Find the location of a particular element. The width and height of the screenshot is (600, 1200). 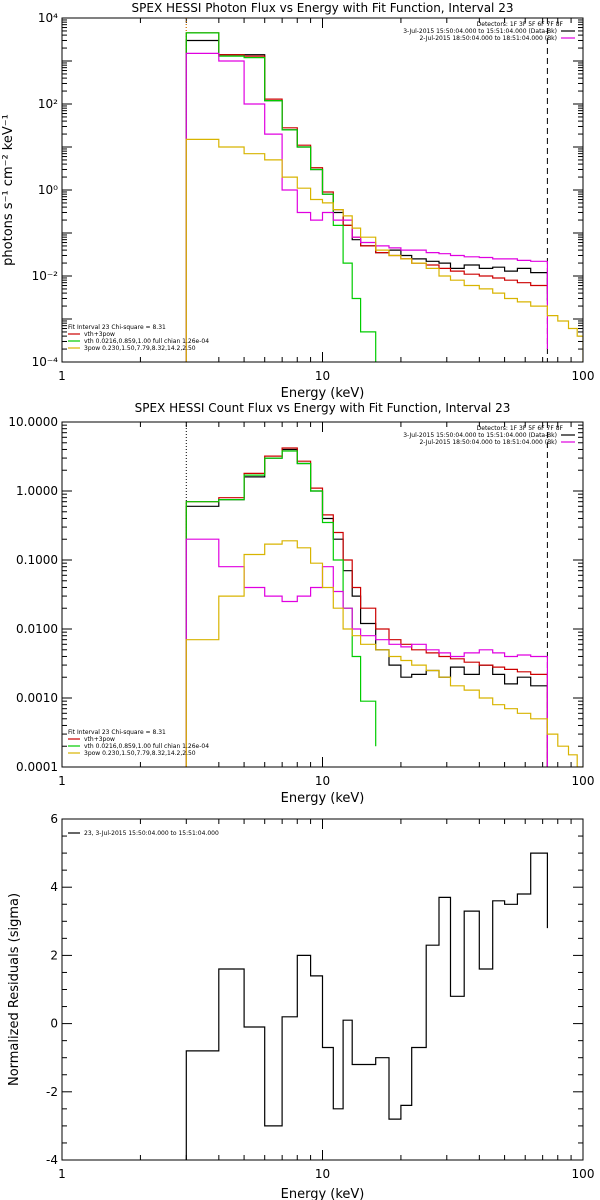

y-tick-label: 1.0000 is located at coordinates (37, 491).